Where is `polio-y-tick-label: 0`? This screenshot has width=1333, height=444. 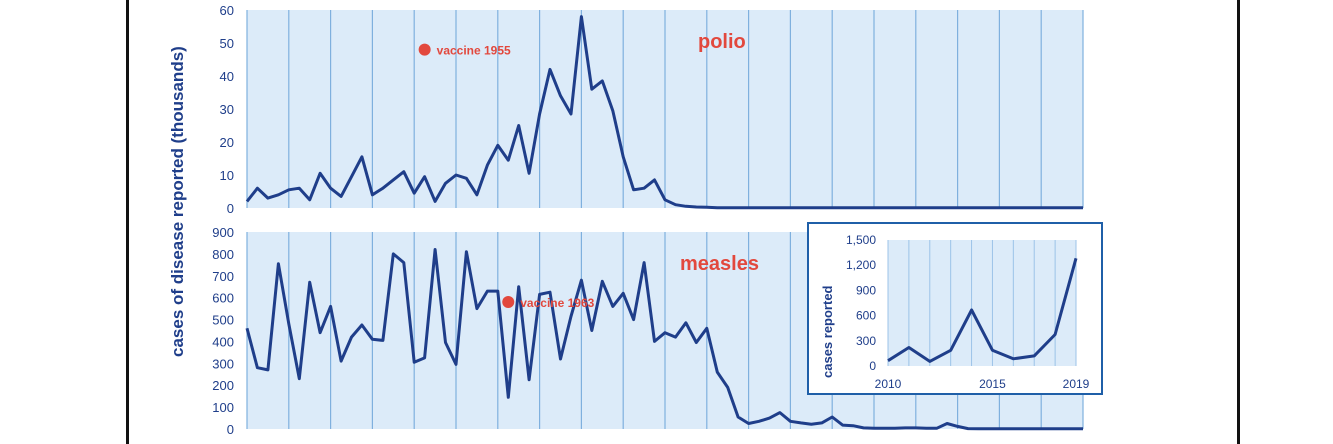
polio-y-tick-label: 0 is located at coordinates (230, 208).